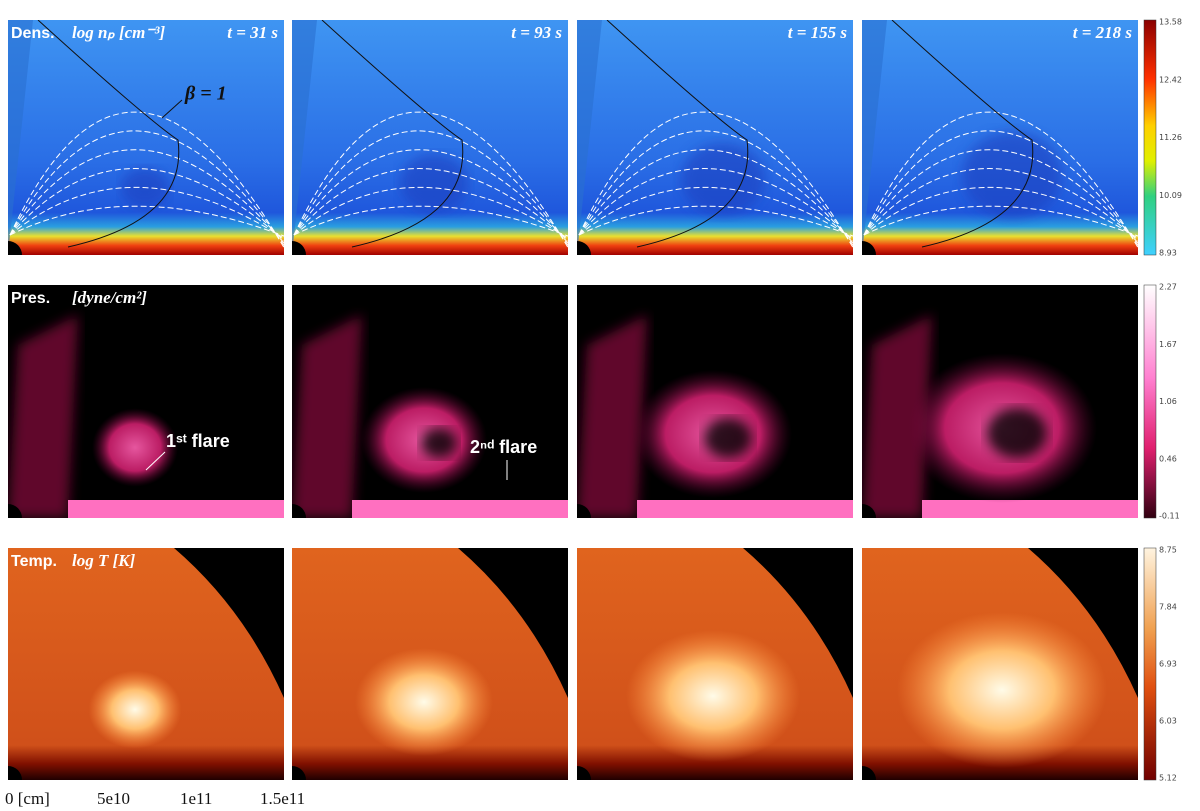 The image size is (1200, 811). I want to click on colorbar-label: 6.93, so click(1168, 664).